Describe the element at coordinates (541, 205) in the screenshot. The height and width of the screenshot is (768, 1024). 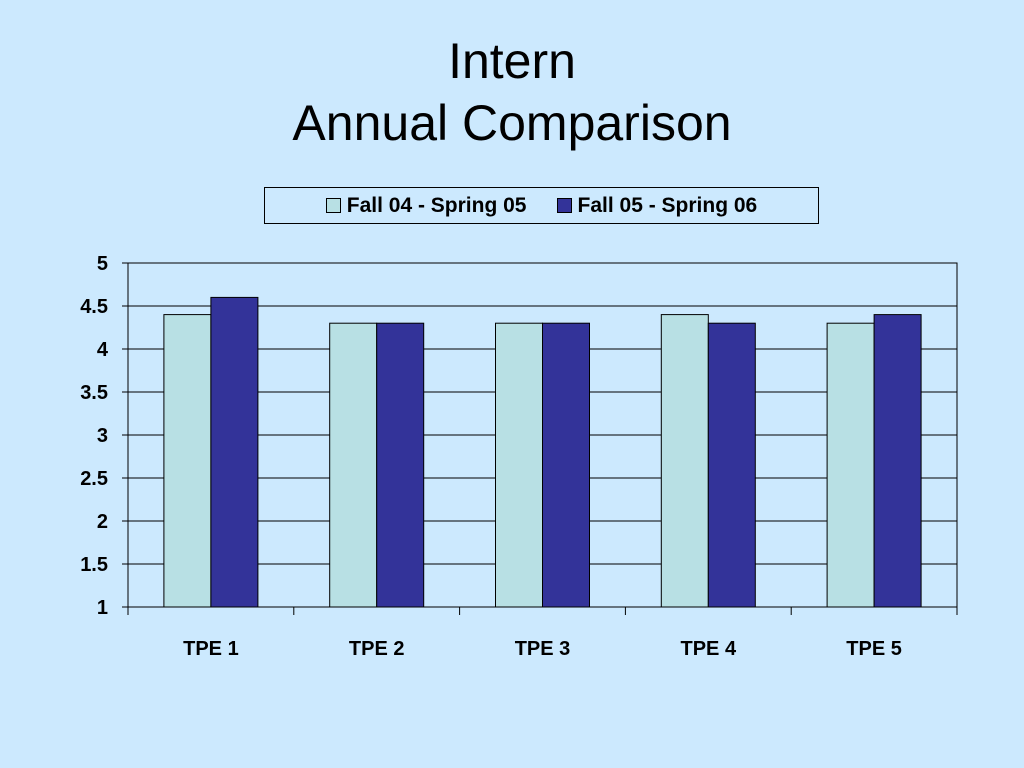
I see `legend: Fall 04 - Spring 05 Fall 05 - Spring 06` at that location.